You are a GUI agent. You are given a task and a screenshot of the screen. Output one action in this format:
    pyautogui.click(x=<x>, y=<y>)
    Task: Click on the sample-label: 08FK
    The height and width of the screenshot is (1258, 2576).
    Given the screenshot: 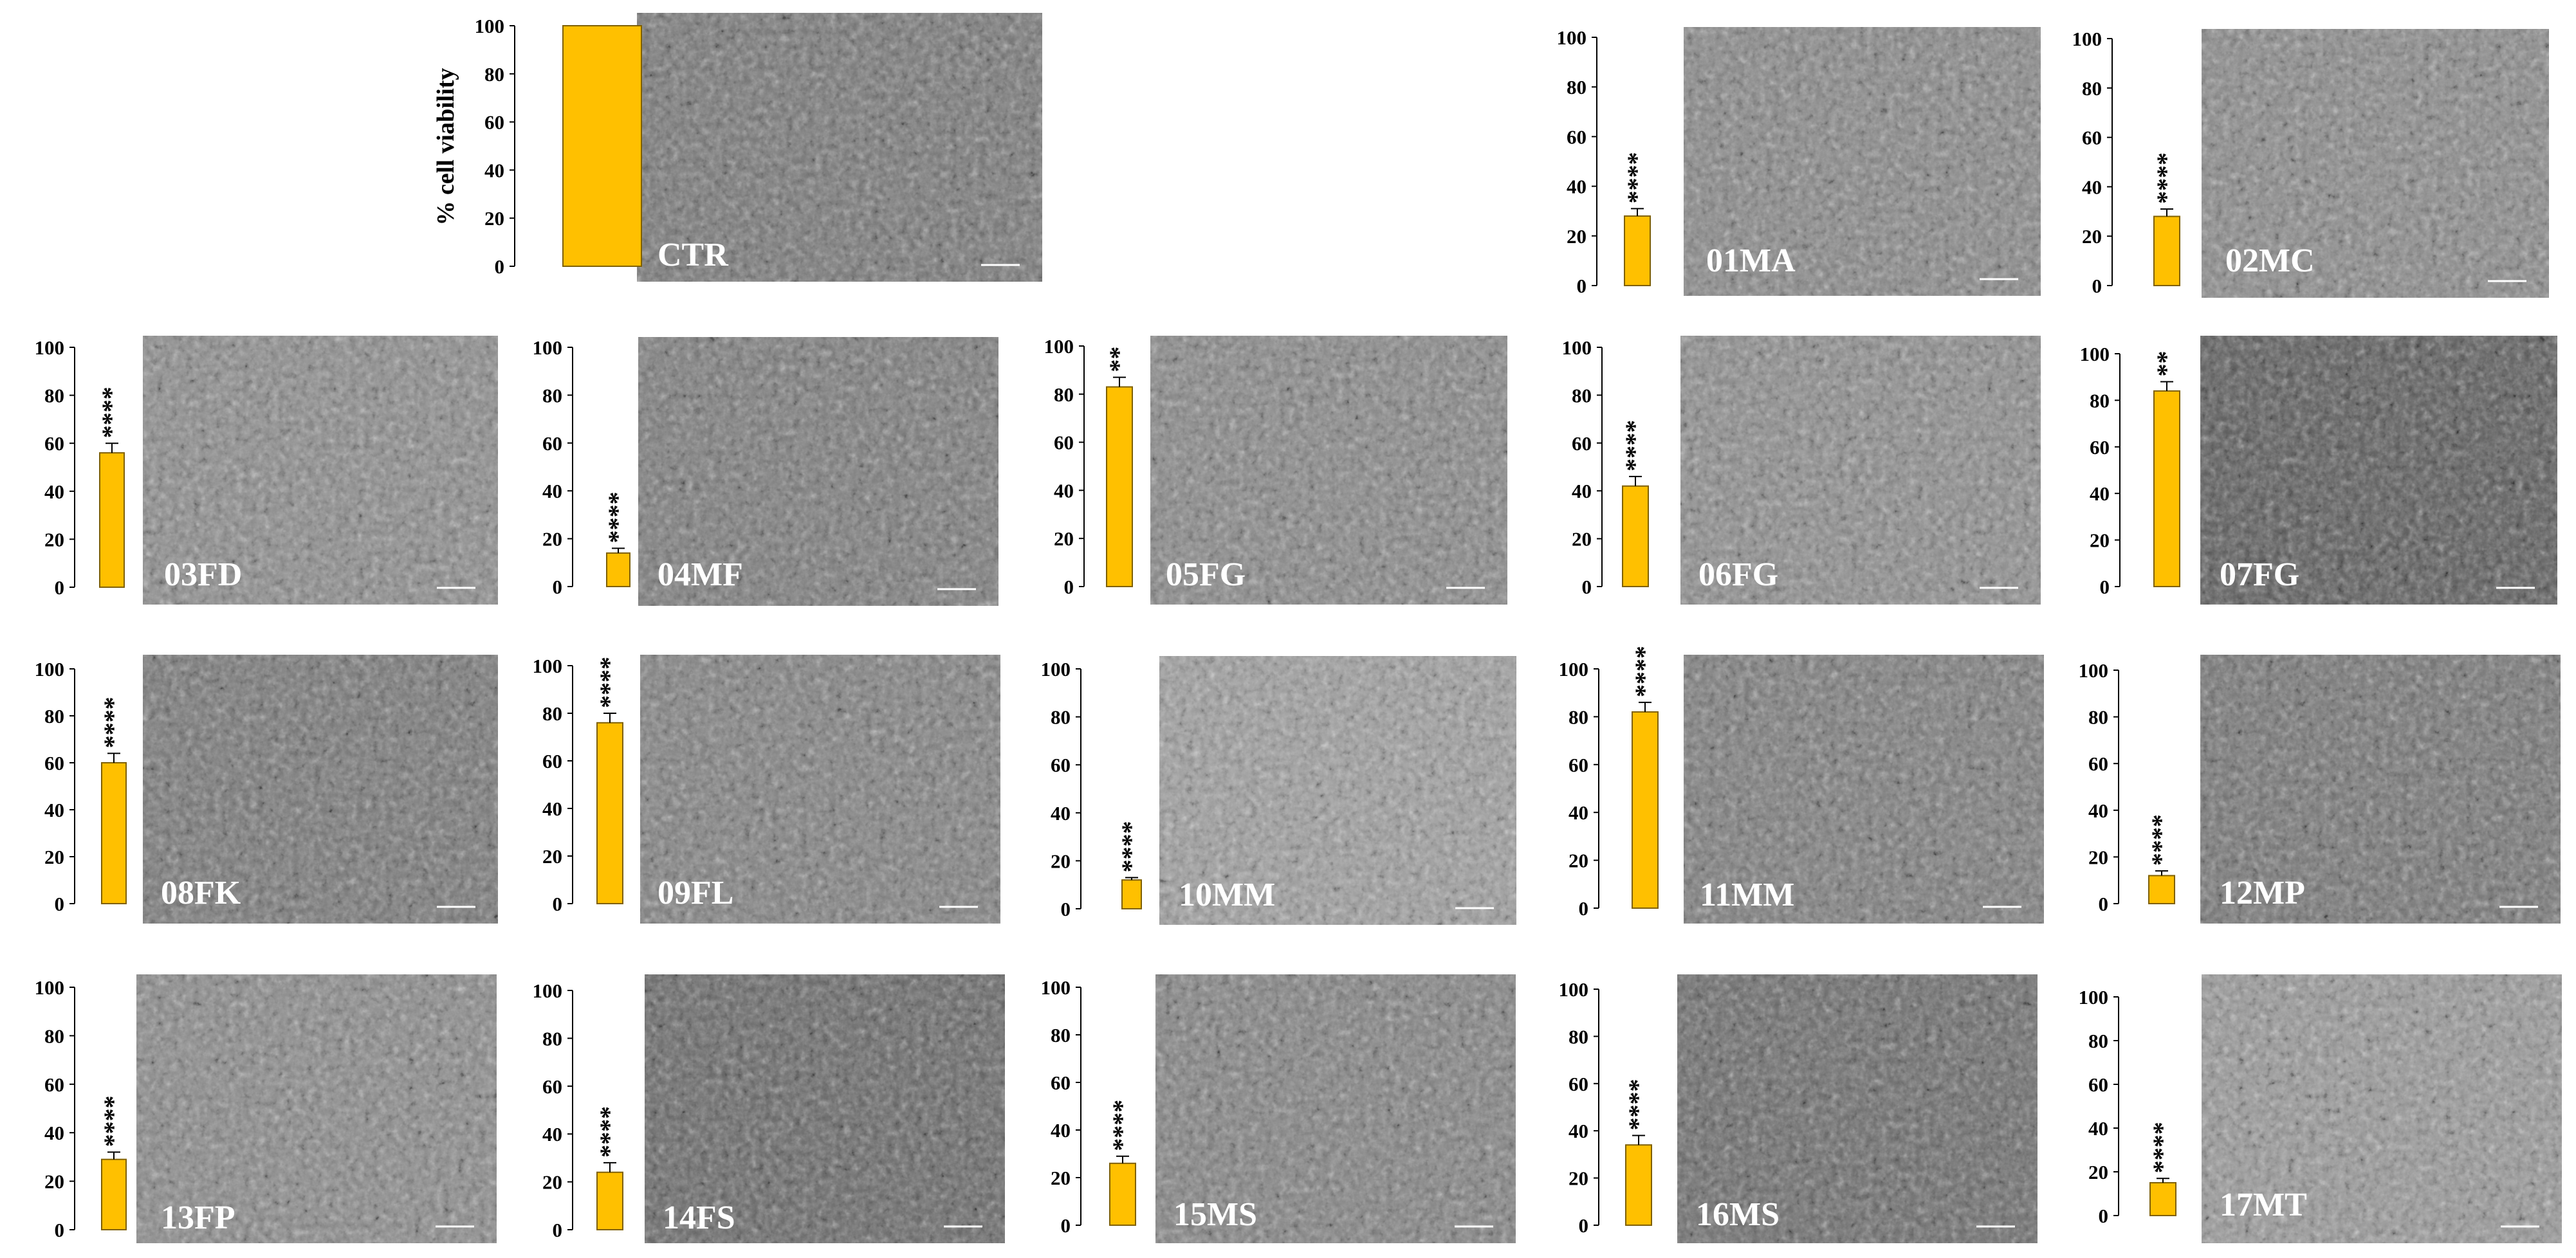 What is the action you would take?
    pyautogui.click(x=201, y=893)
    